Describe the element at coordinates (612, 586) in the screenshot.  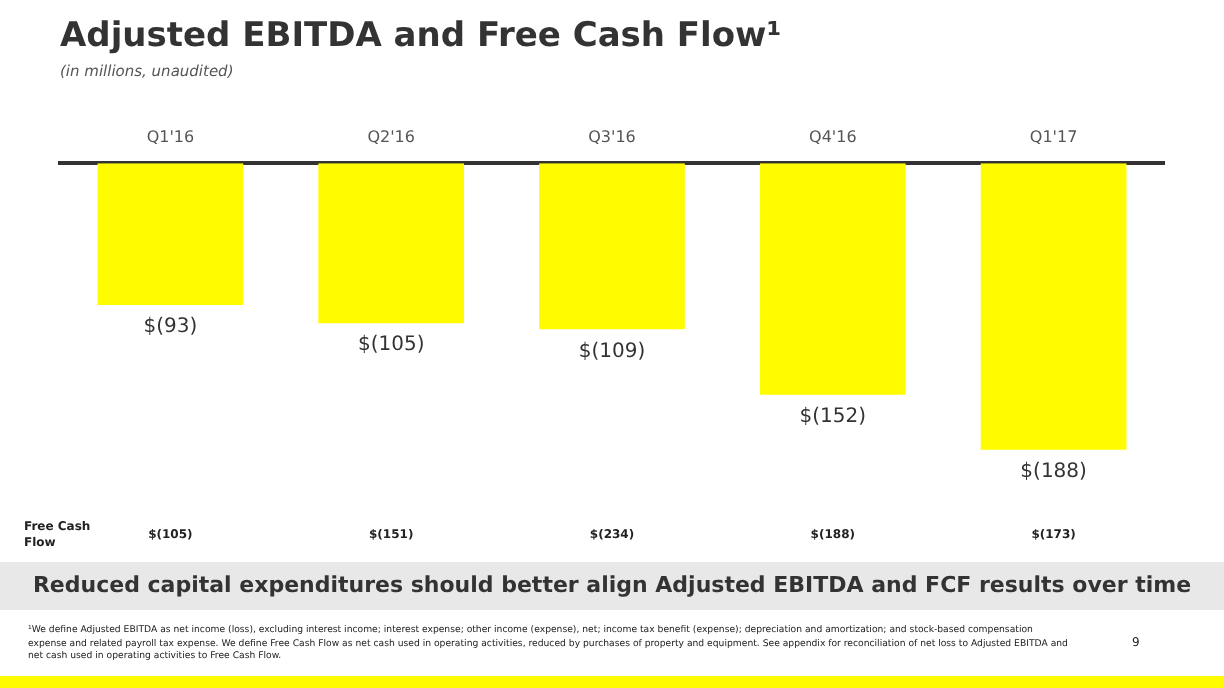
I see `text: Reduced capital expenditures should better align Adjusted EBITDA and FCF results over time` at that location.